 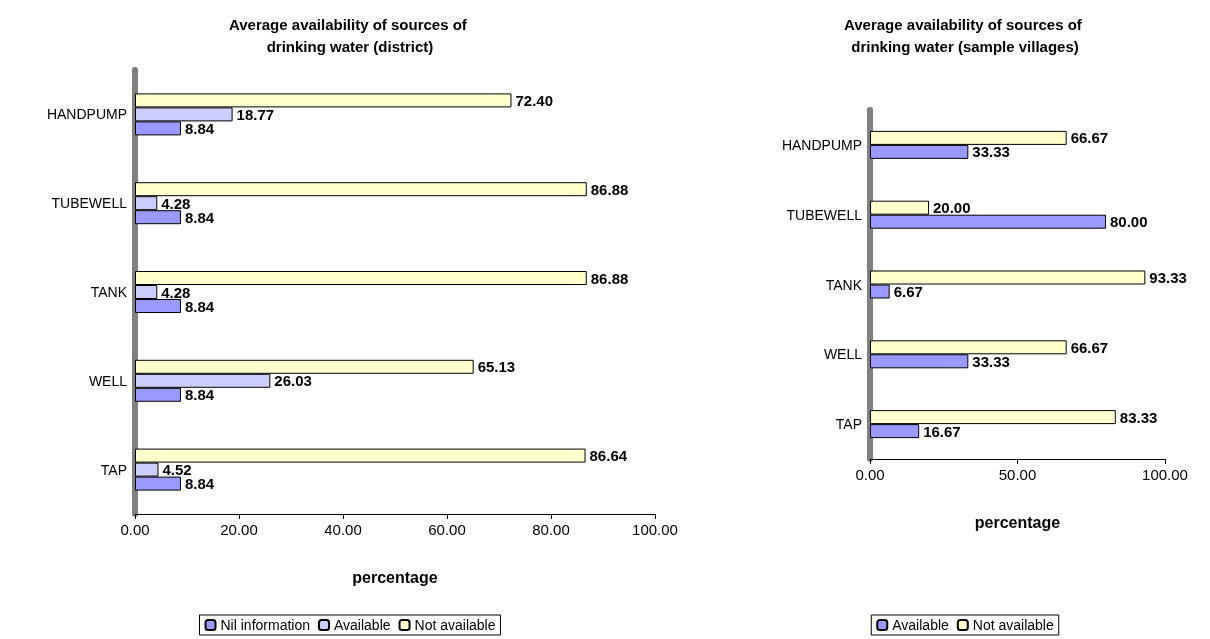 I want to click on data-label: 65.13, so click(x=496, y=367).